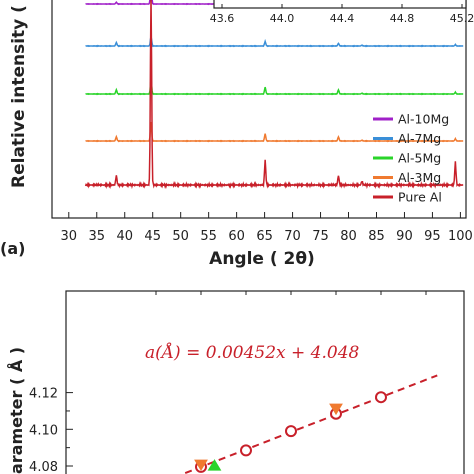 This screenshot has width=474, height=474. I want to click on x-tick-label-35: 35, so click(96, 236).